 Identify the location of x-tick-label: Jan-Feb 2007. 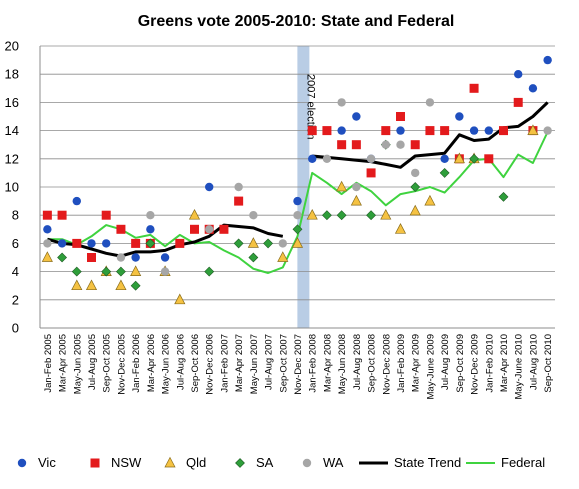
(224, 363).